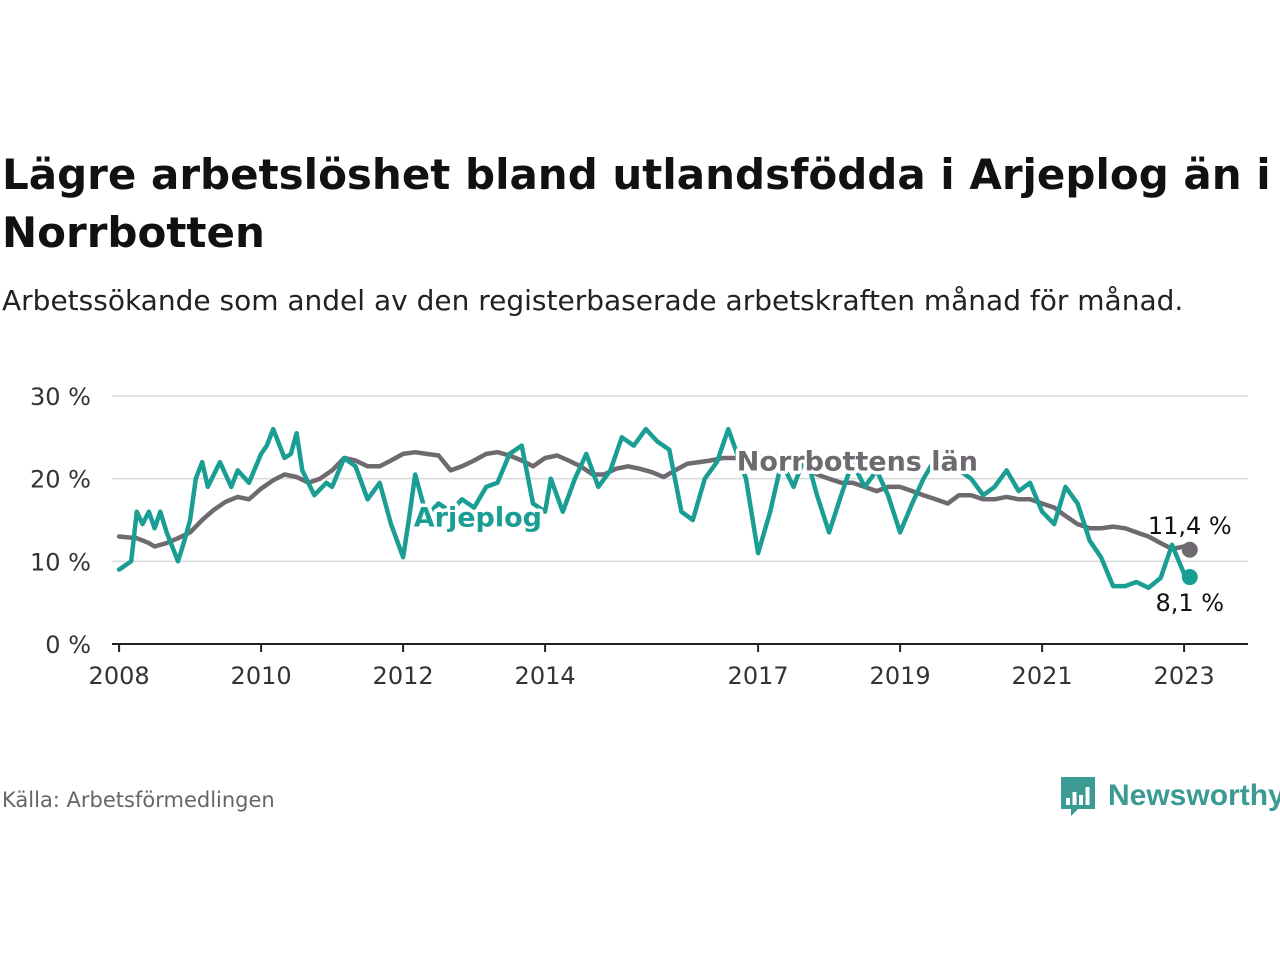 The height and width of the screenshot is (960, 1280). What do you see at coordinates (60, 562) in the screenshot?
I see `y-tick-label: 10 %` at bounding box center [60, 562].